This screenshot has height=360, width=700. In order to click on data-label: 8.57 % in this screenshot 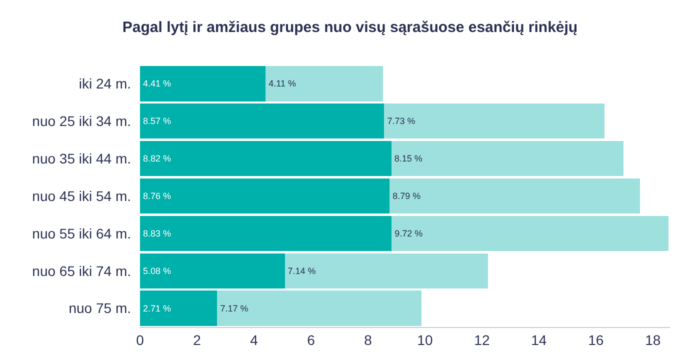, I will do `click(157, 121)`.